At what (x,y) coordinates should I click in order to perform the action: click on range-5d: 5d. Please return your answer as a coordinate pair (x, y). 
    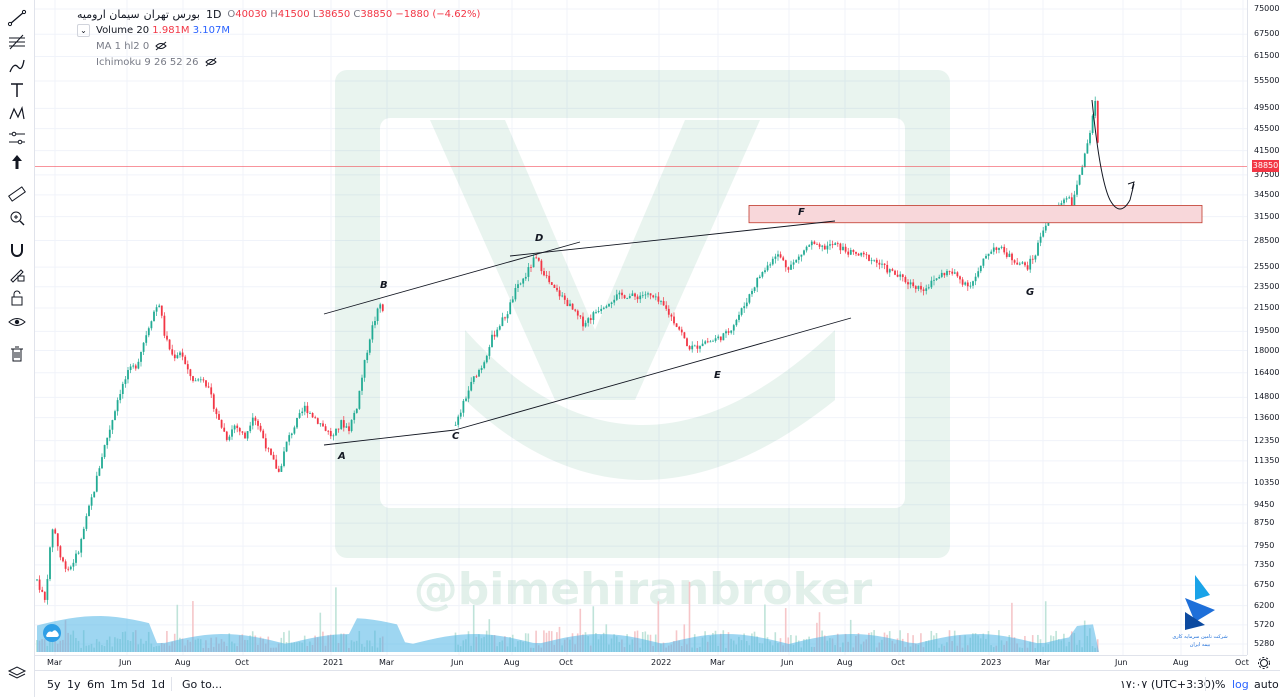
    Looking at the image, I should click on (138, 684).